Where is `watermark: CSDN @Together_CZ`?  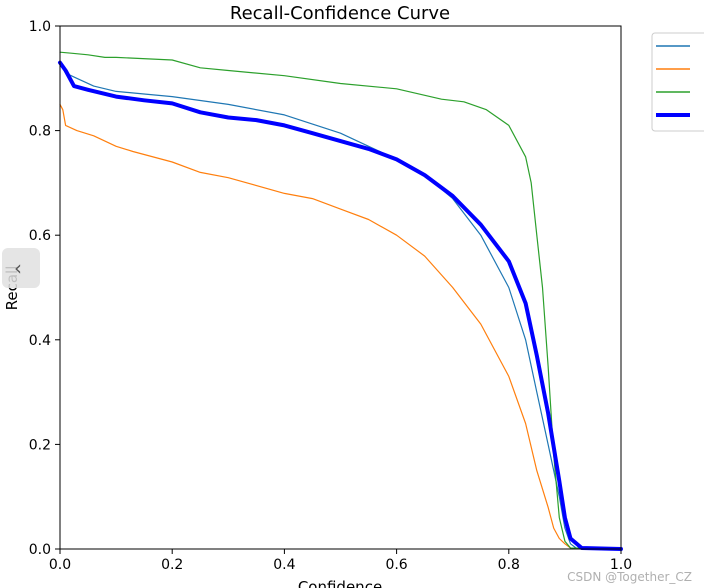 watermark: CSDN @Together_CZ is located at coordinates (629, 577).